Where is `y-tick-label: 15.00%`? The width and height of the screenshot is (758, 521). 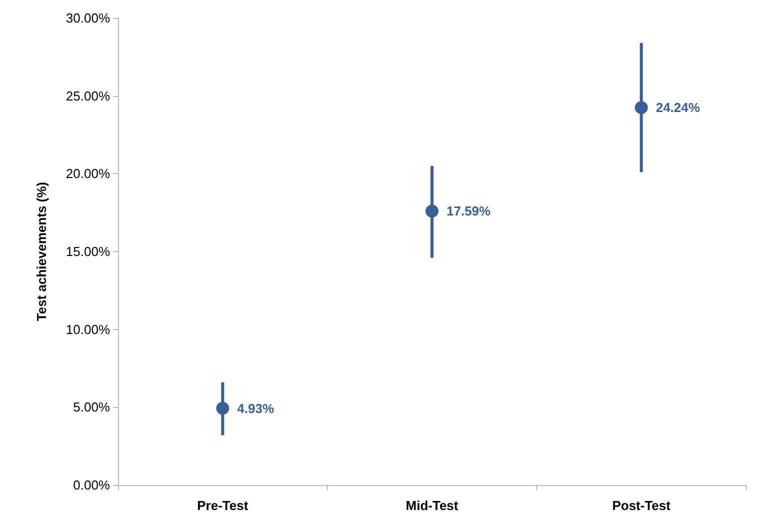
y-tick-label: 15.00% is located at coordinates (88, 251).